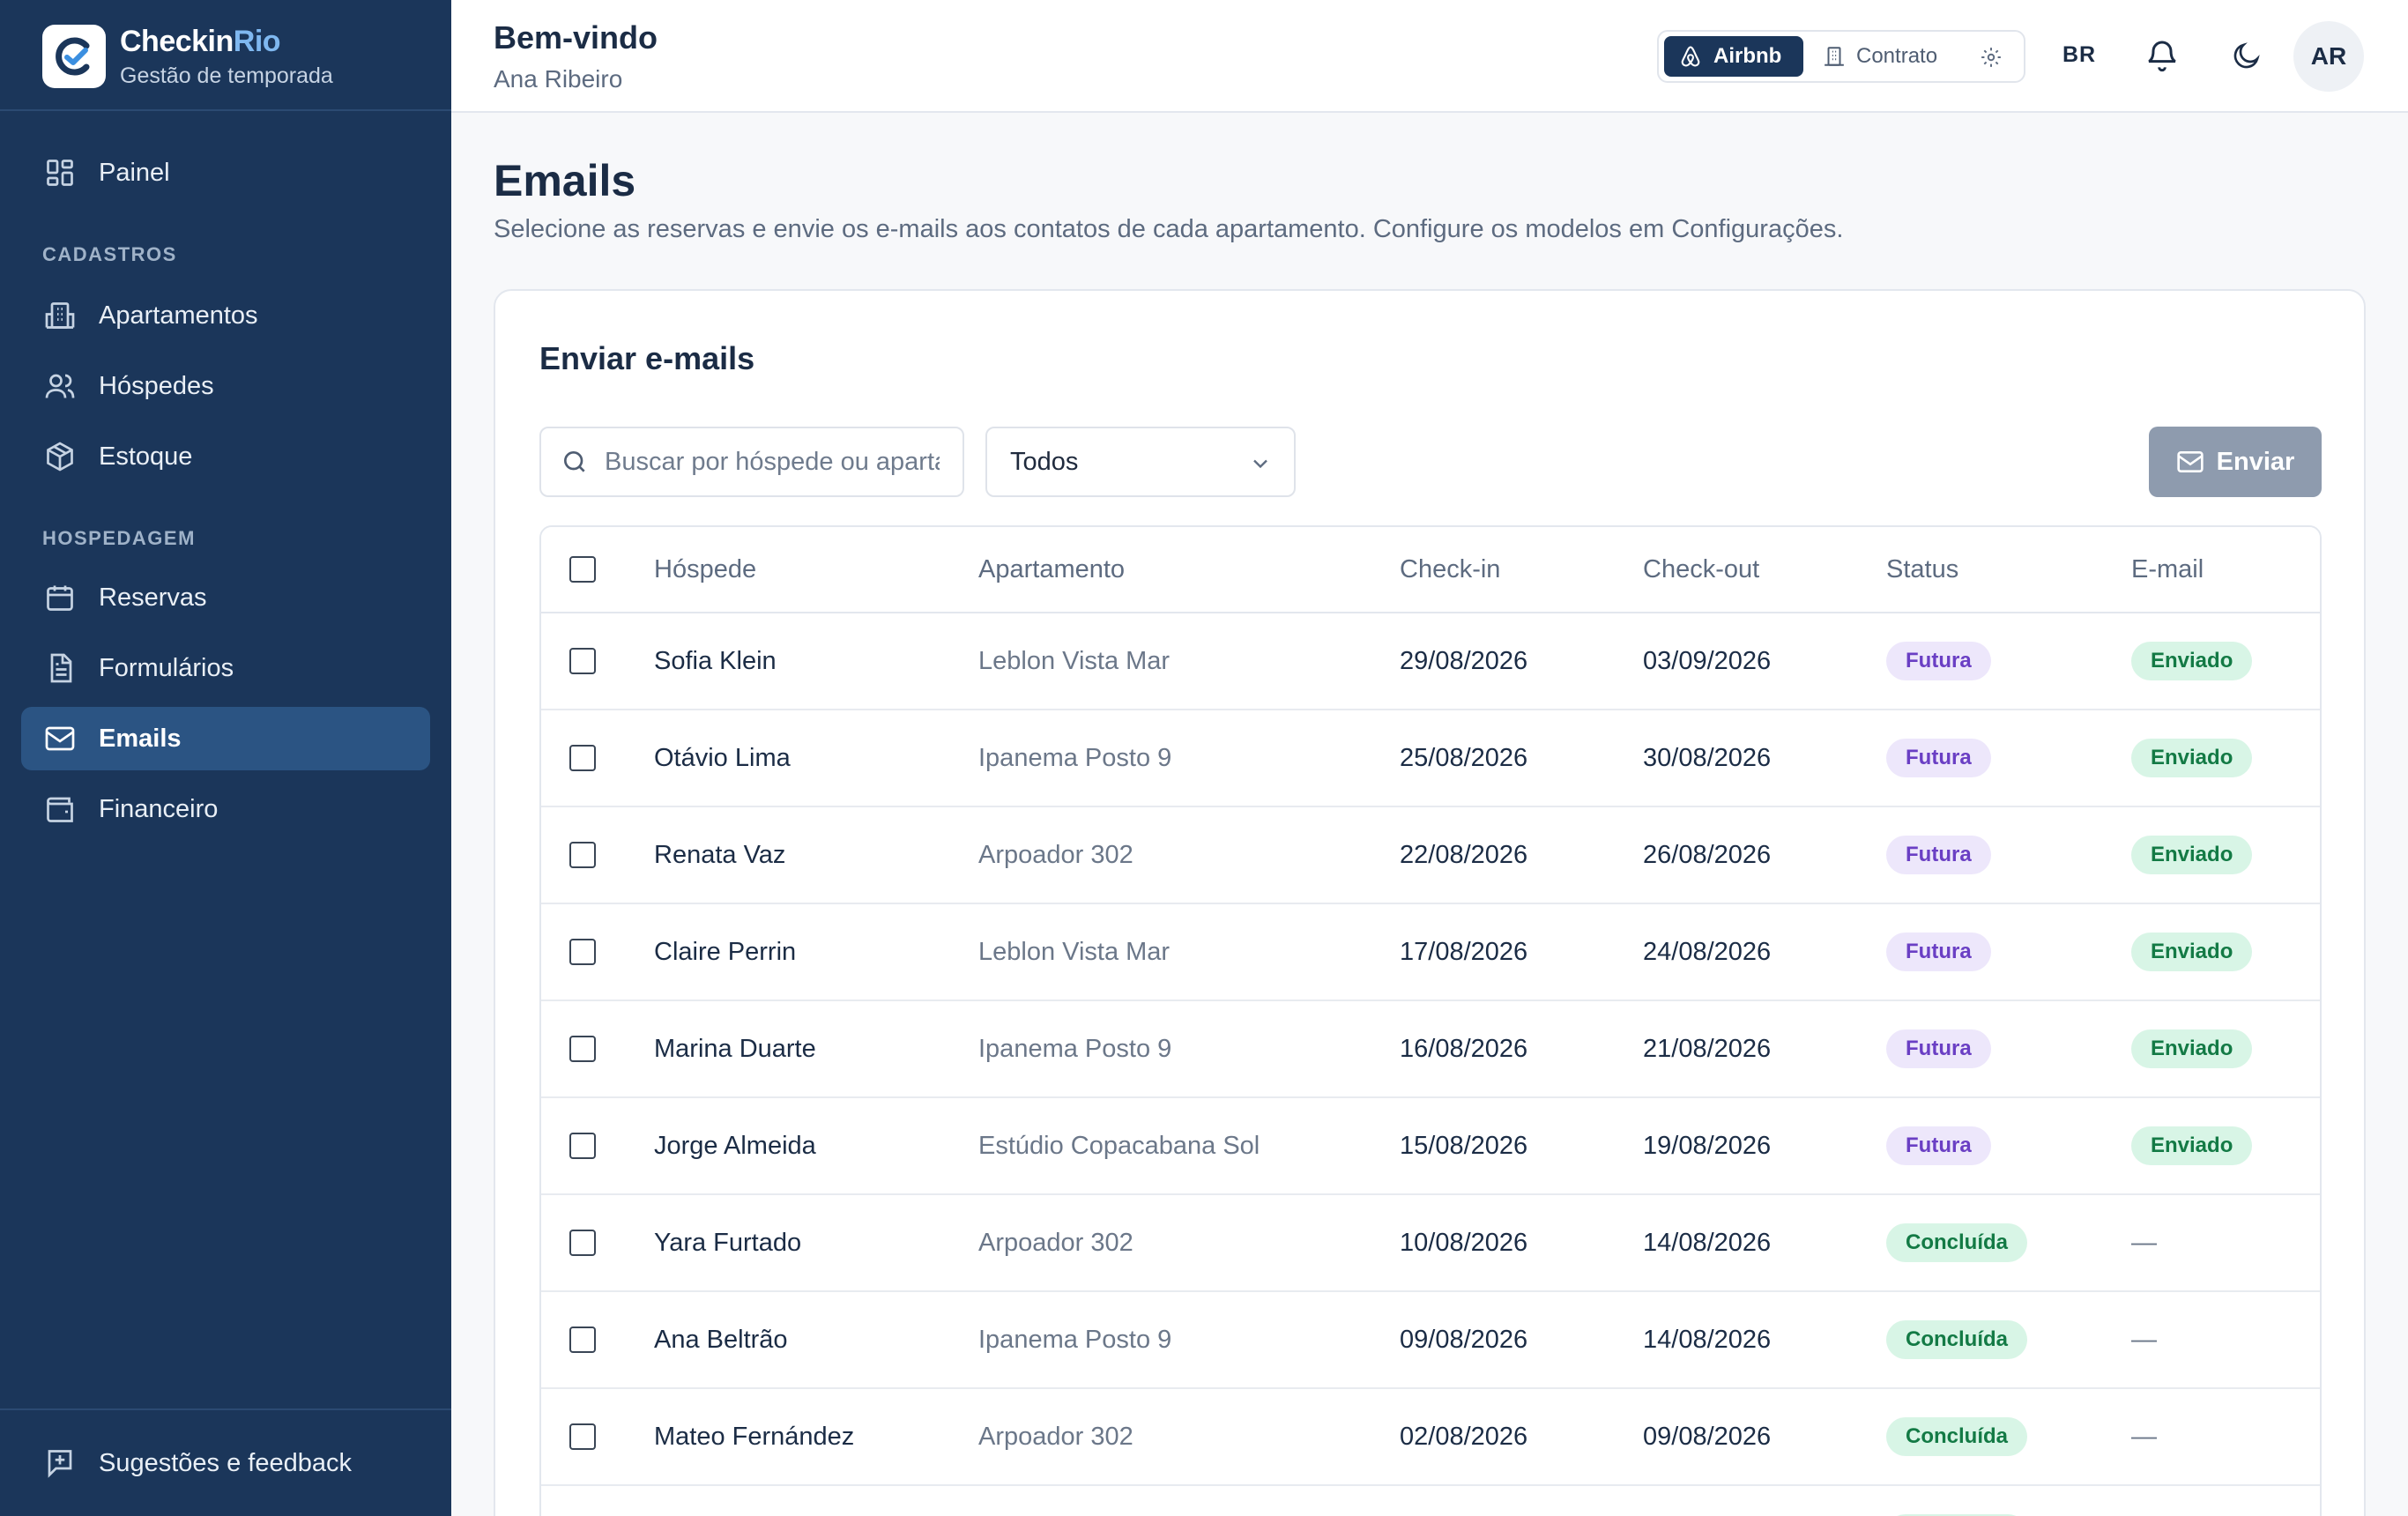 The image size is (2408, 1516). Describe the element at coordinates (722, 757) in the screenshot. I see `guest-name: Otávio Lima` at that location.